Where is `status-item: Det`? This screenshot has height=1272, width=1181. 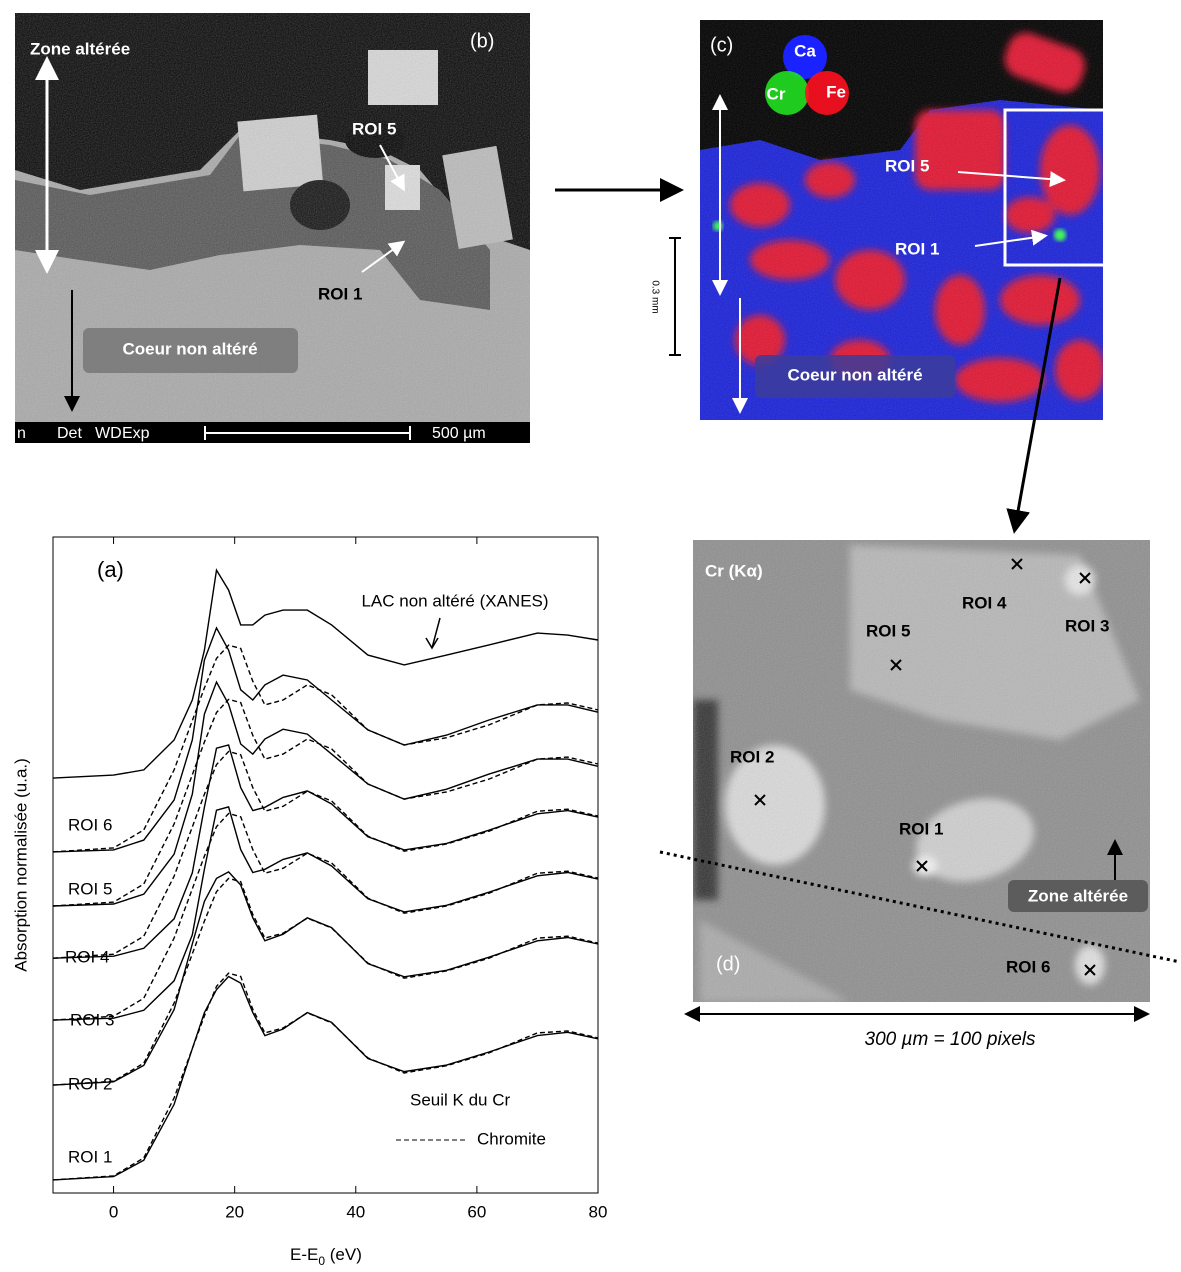 status-item: Det is located at coordinates (69, 433).